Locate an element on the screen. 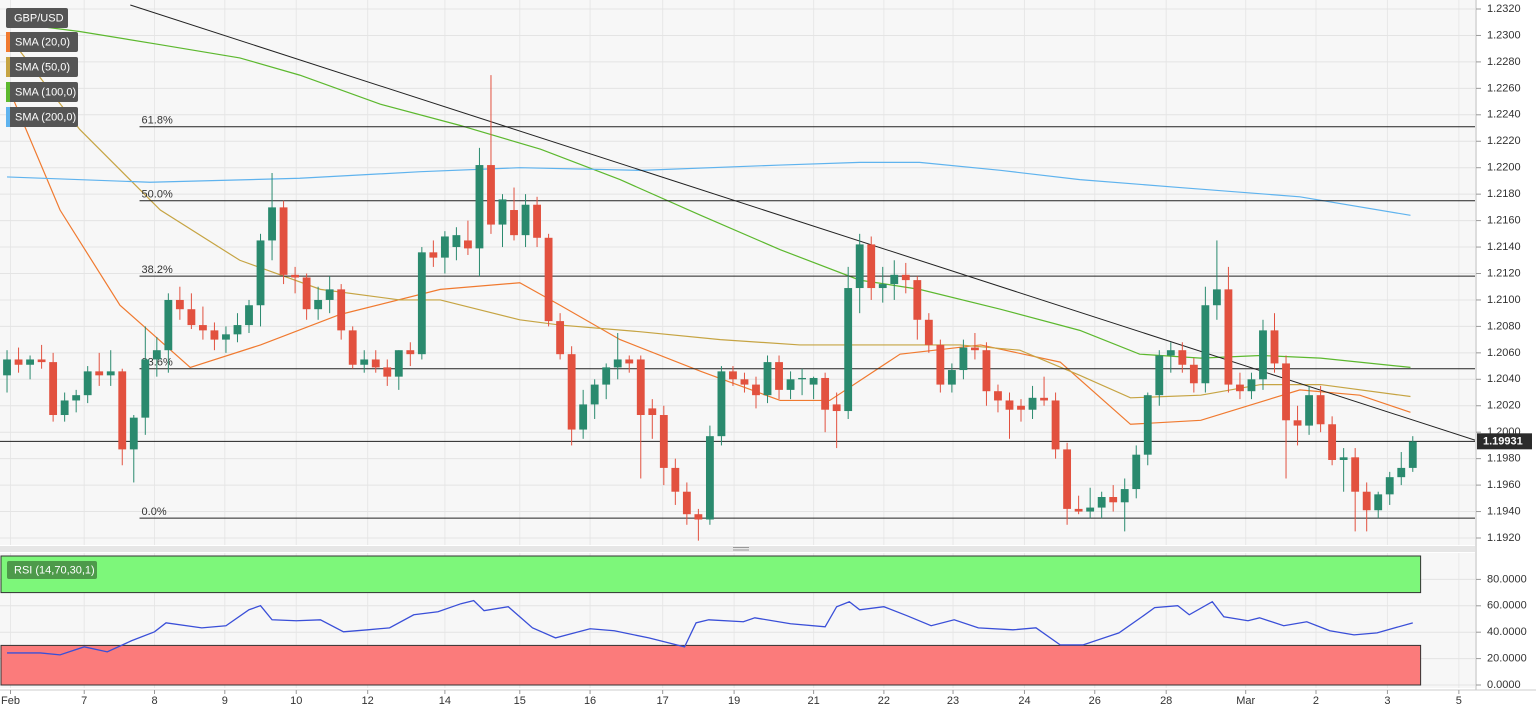 The width and height of the screenshot is (1536, 721). legend-label: SMA (50,0) is located at coordinates (42, 67).